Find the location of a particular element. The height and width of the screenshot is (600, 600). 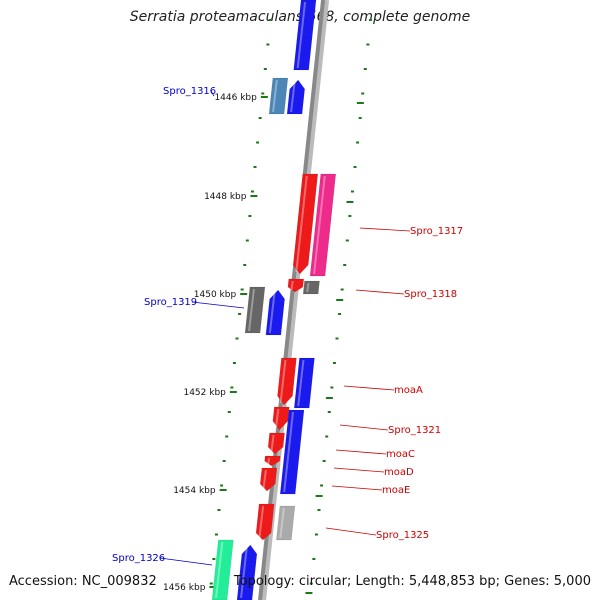

tick-label: 1454 kbp is located at coordinates (194, 491).